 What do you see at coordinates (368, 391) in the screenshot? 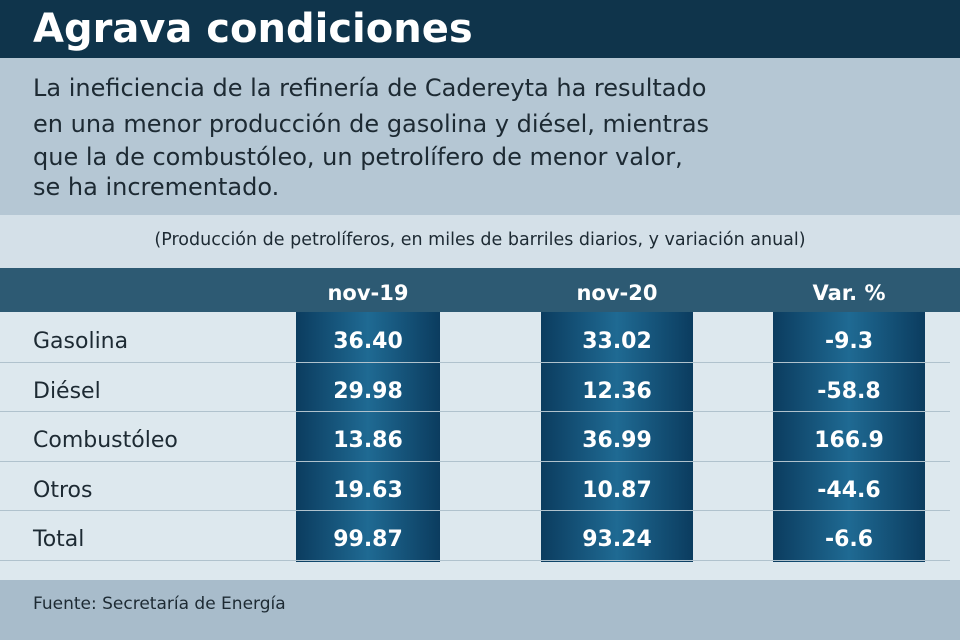
I see `cell-value: 29.98` at bounding box center [368, 391].